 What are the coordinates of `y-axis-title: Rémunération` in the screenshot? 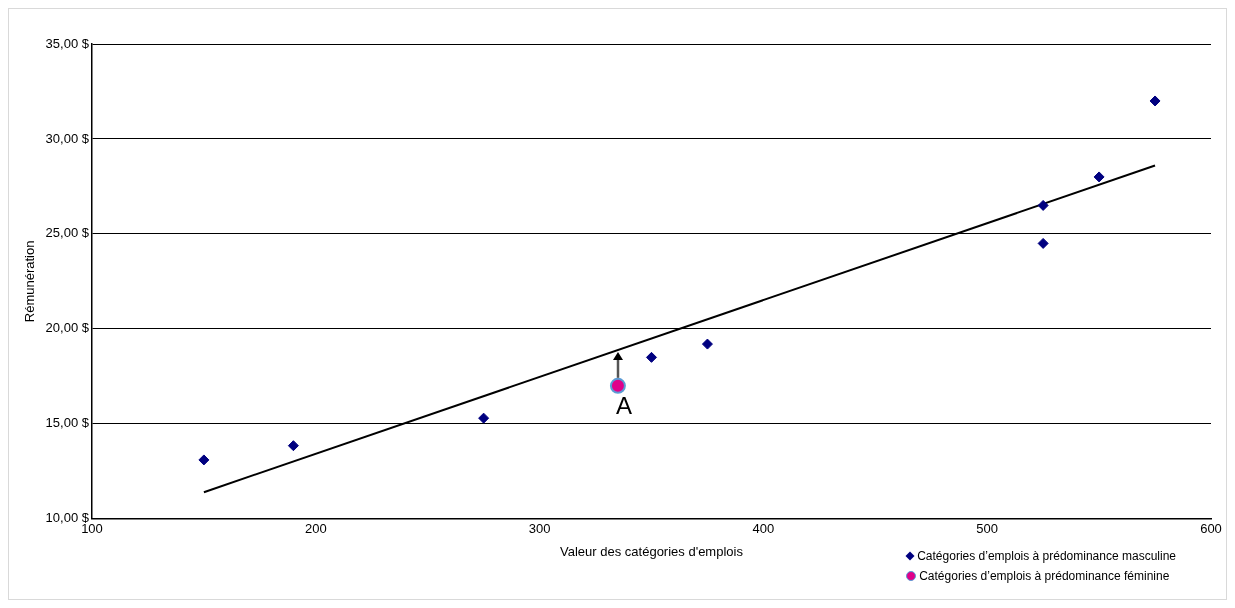 It's located at (30, 281).